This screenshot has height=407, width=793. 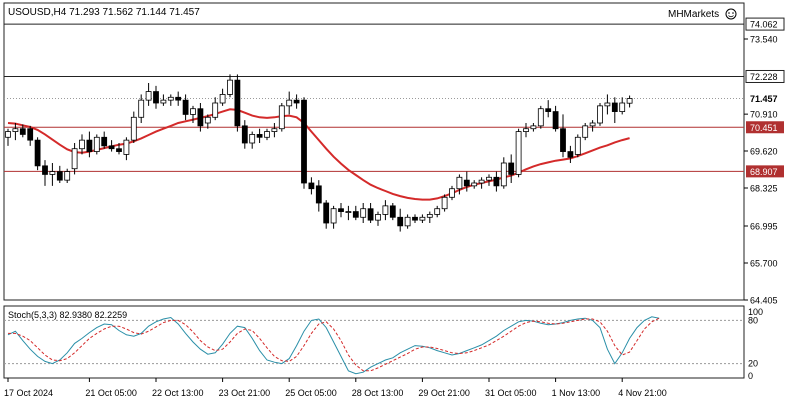 I want to click on brand-label: MHMarkets, so click(x=693, y=14).